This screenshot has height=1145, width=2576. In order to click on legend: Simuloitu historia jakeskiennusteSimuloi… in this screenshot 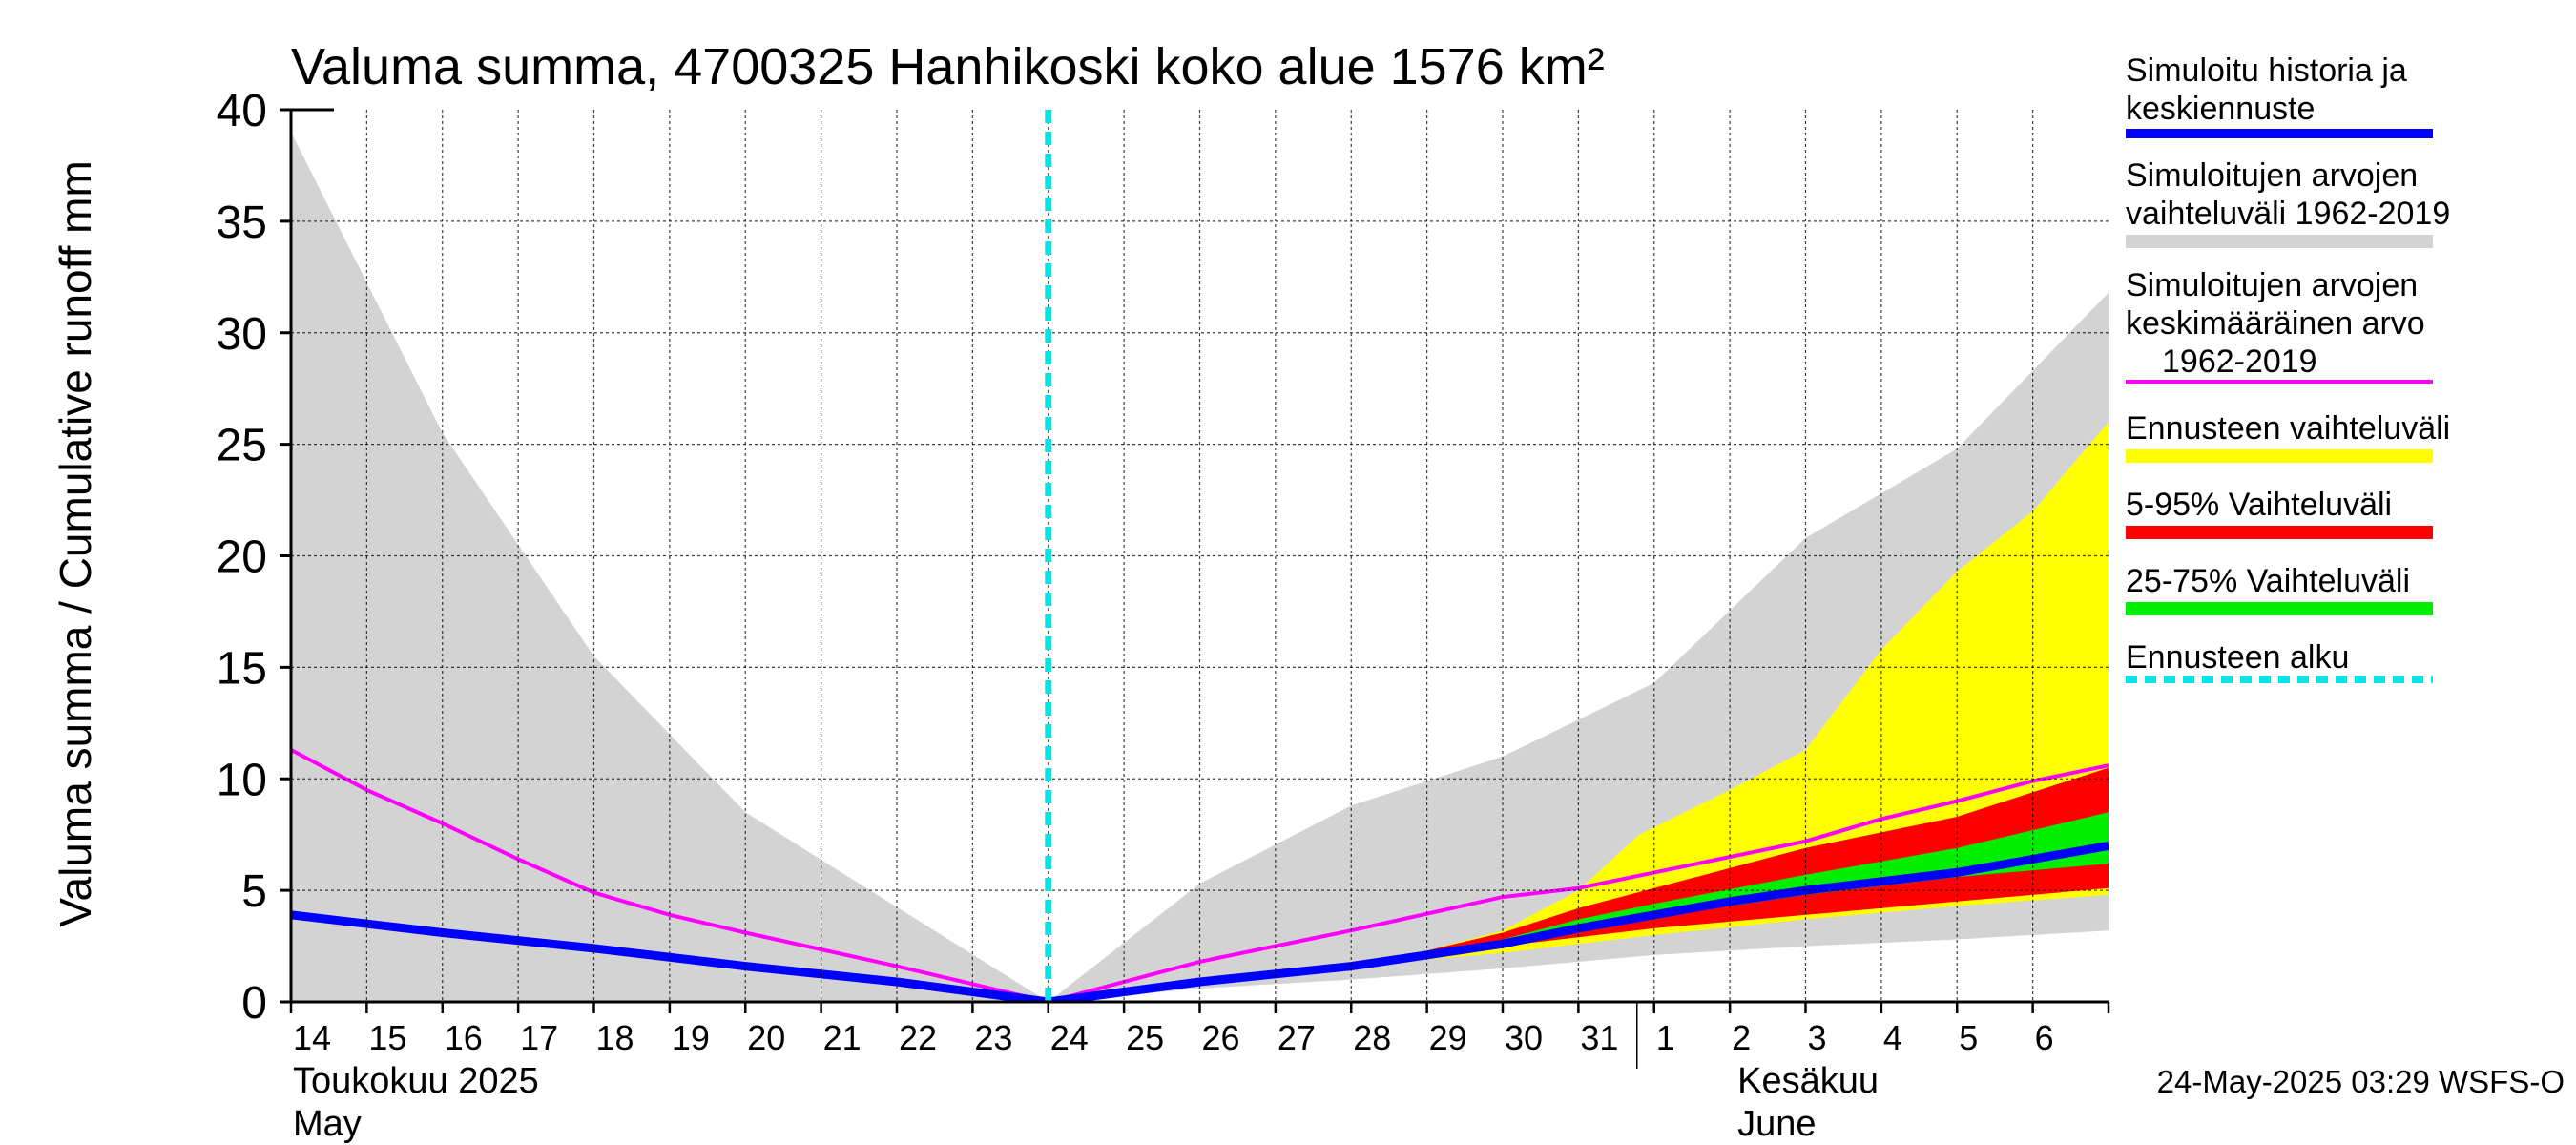, I will do `click(2288, 367)`.